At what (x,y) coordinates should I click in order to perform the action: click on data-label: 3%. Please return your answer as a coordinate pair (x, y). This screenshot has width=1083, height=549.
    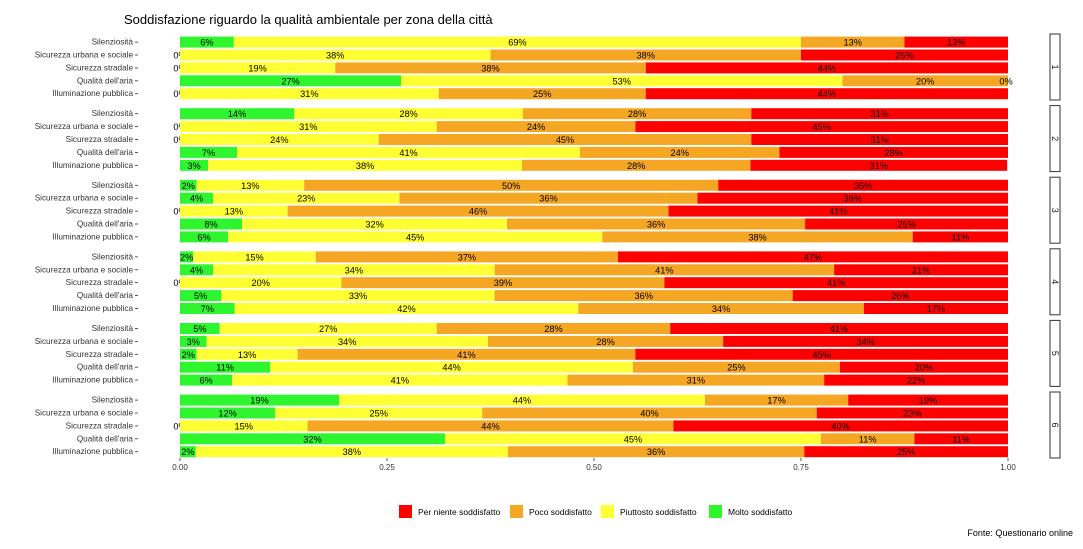
    Looking at the image, I should click on (193, 342).